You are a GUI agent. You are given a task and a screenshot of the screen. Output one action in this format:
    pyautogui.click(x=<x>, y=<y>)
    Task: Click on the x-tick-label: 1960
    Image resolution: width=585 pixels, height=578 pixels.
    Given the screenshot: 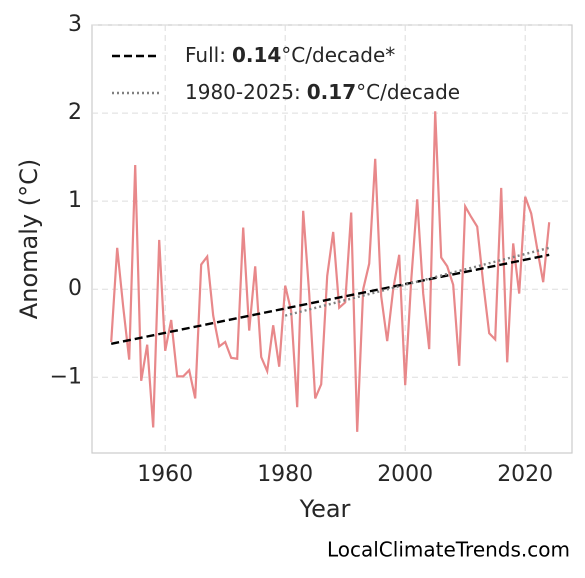 What is the action you would take?
    pyautogui.click(x=165, y=474)
    